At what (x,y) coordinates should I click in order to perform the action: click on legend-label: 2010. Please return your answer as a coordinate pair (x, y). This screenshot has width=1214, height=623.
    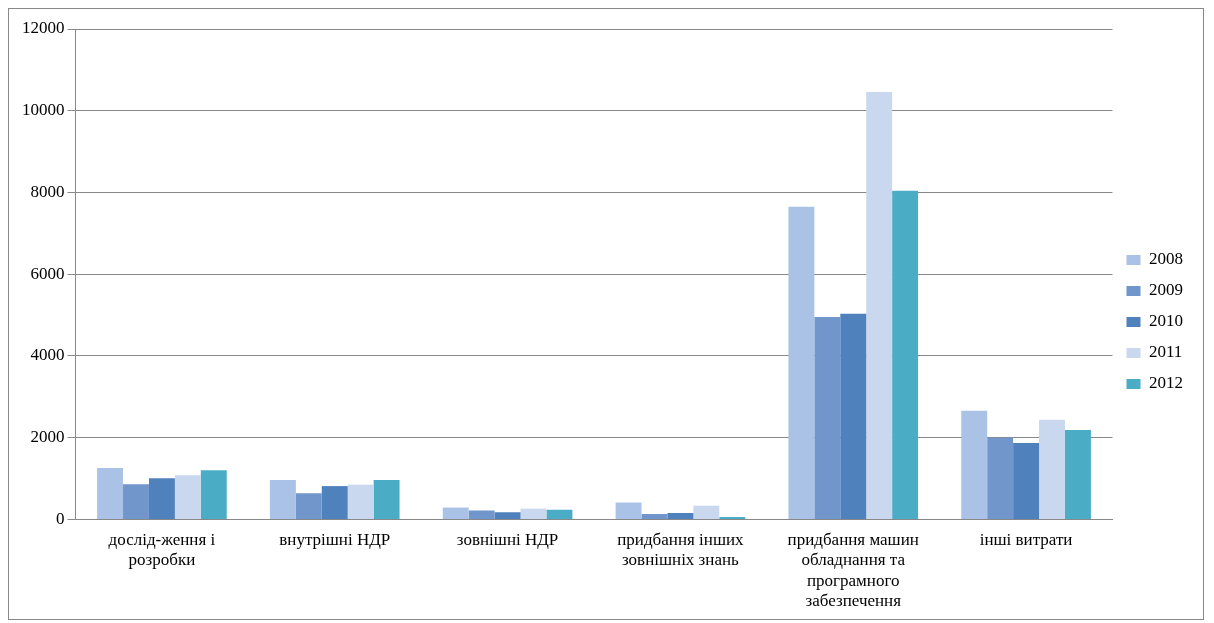
    Looking at the image, I should click on (1166, 321).